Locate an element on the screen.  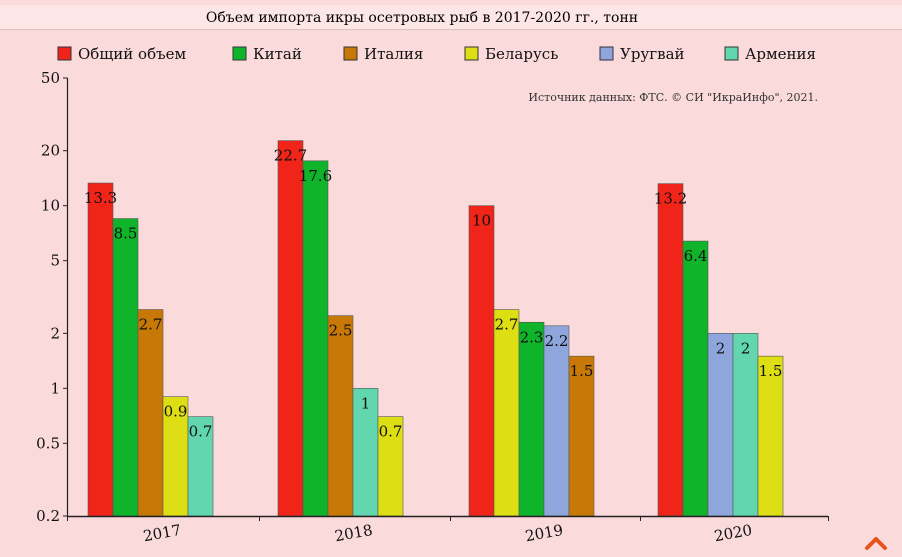
y-tick-label: 50 is located at coordinates (50, 78).